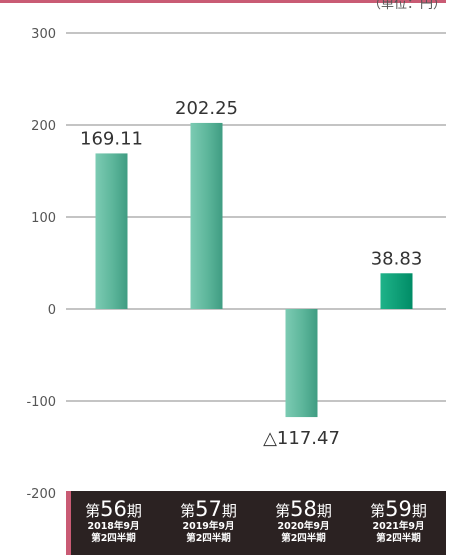 This screenshot has height=555, width=462. I want to click on period-58: 第58期 2020年9月 第2四半期, so click(303, 523).